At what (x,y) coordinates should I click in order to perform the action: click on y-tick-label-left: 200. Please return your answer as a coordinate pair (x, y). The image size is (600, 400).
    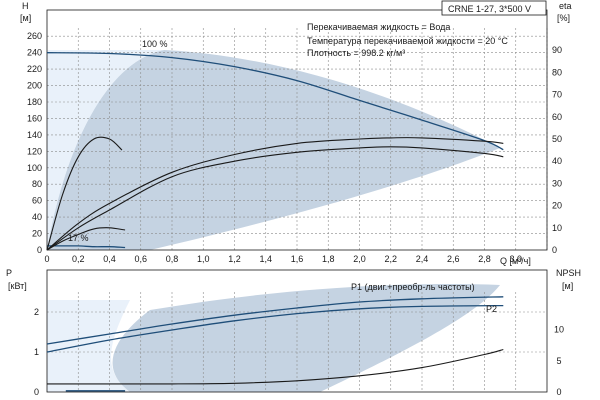
    Looking at the image, I should click on (34, 86).